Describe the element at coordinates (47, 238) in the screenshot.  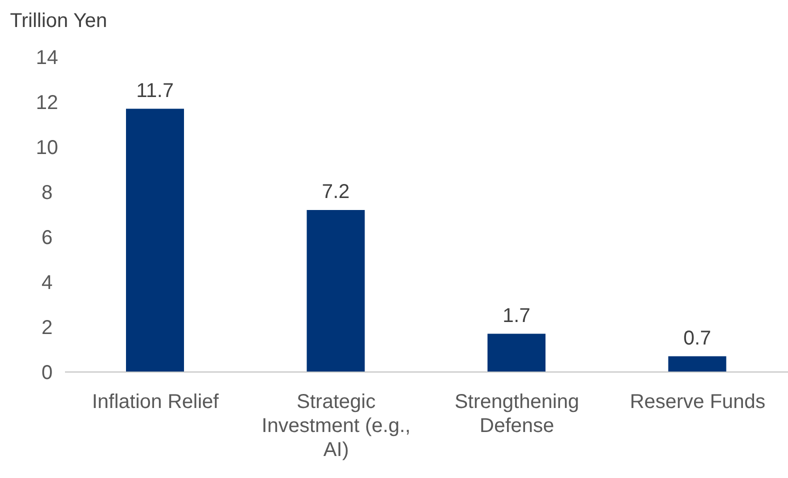
I see `y-tick-label: 6` at that location.